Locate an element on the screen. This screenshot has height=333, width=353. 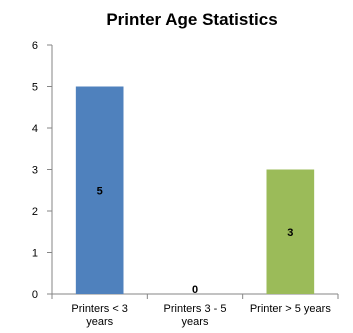
chart-title: Printer Age Statistics is located at coordinates (191, 19).